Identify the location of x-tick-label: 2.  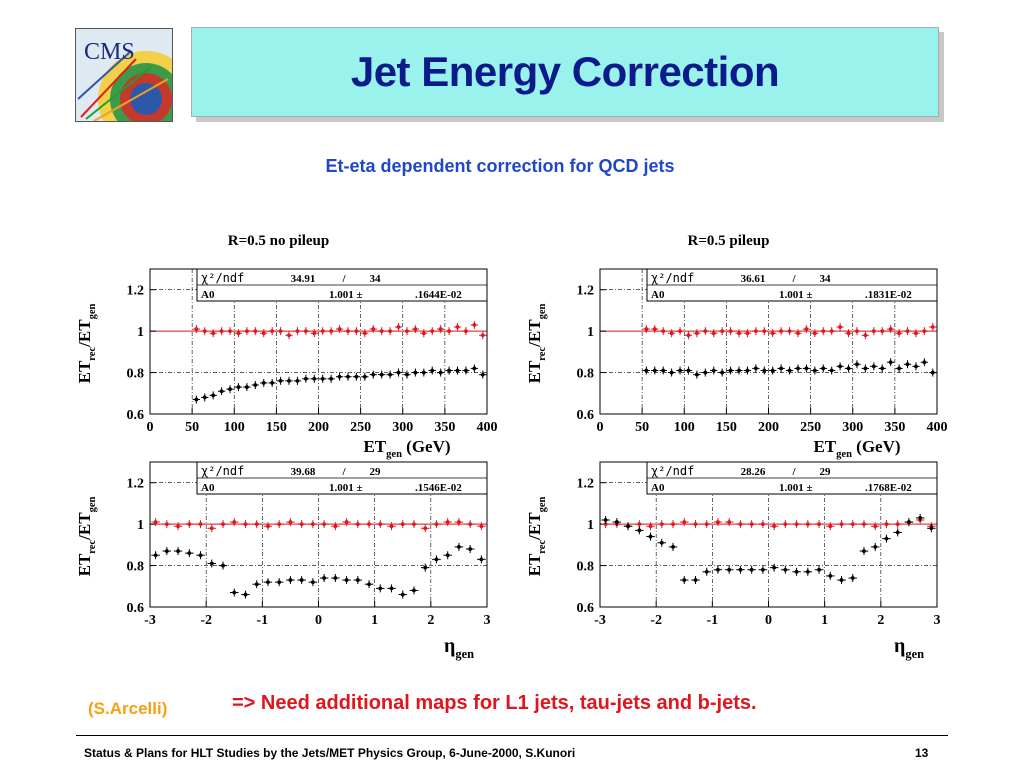
(880, 620).